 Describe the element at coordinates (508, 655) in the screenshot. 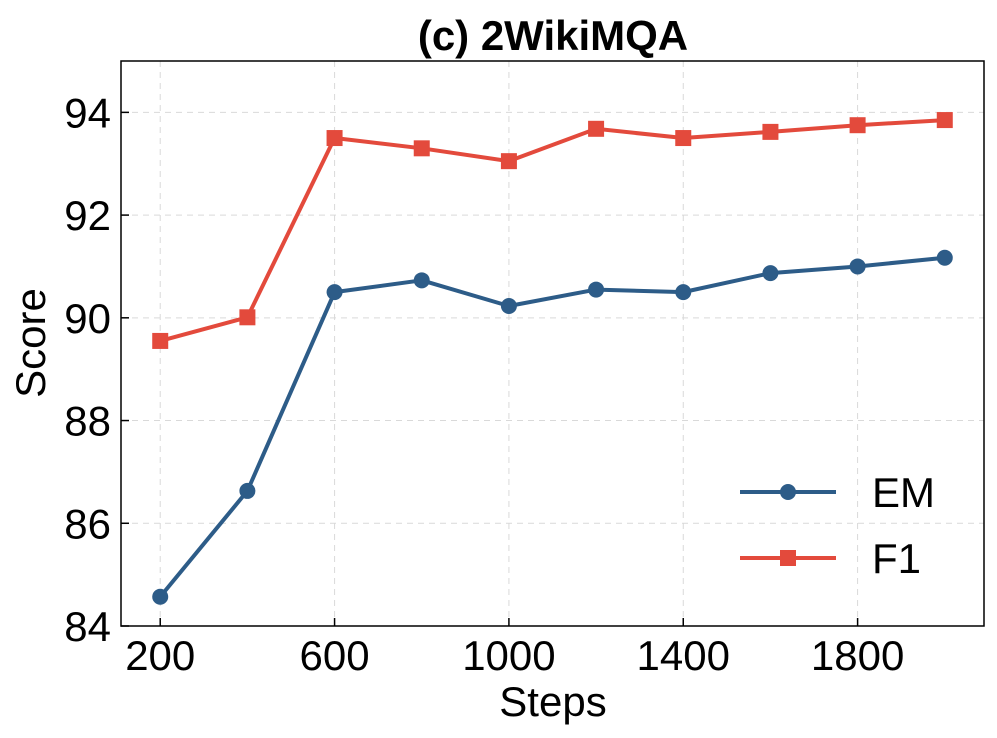

I see `x-tick-label: 1000` at that location.